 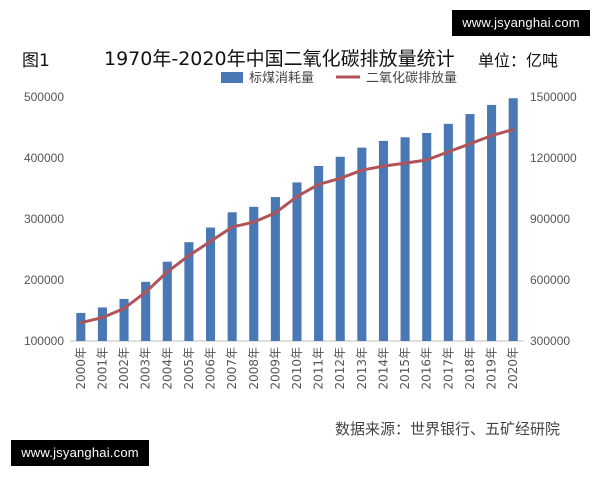 I want to click on y-left-tick-label: 200000, so click(x=44, y=280).